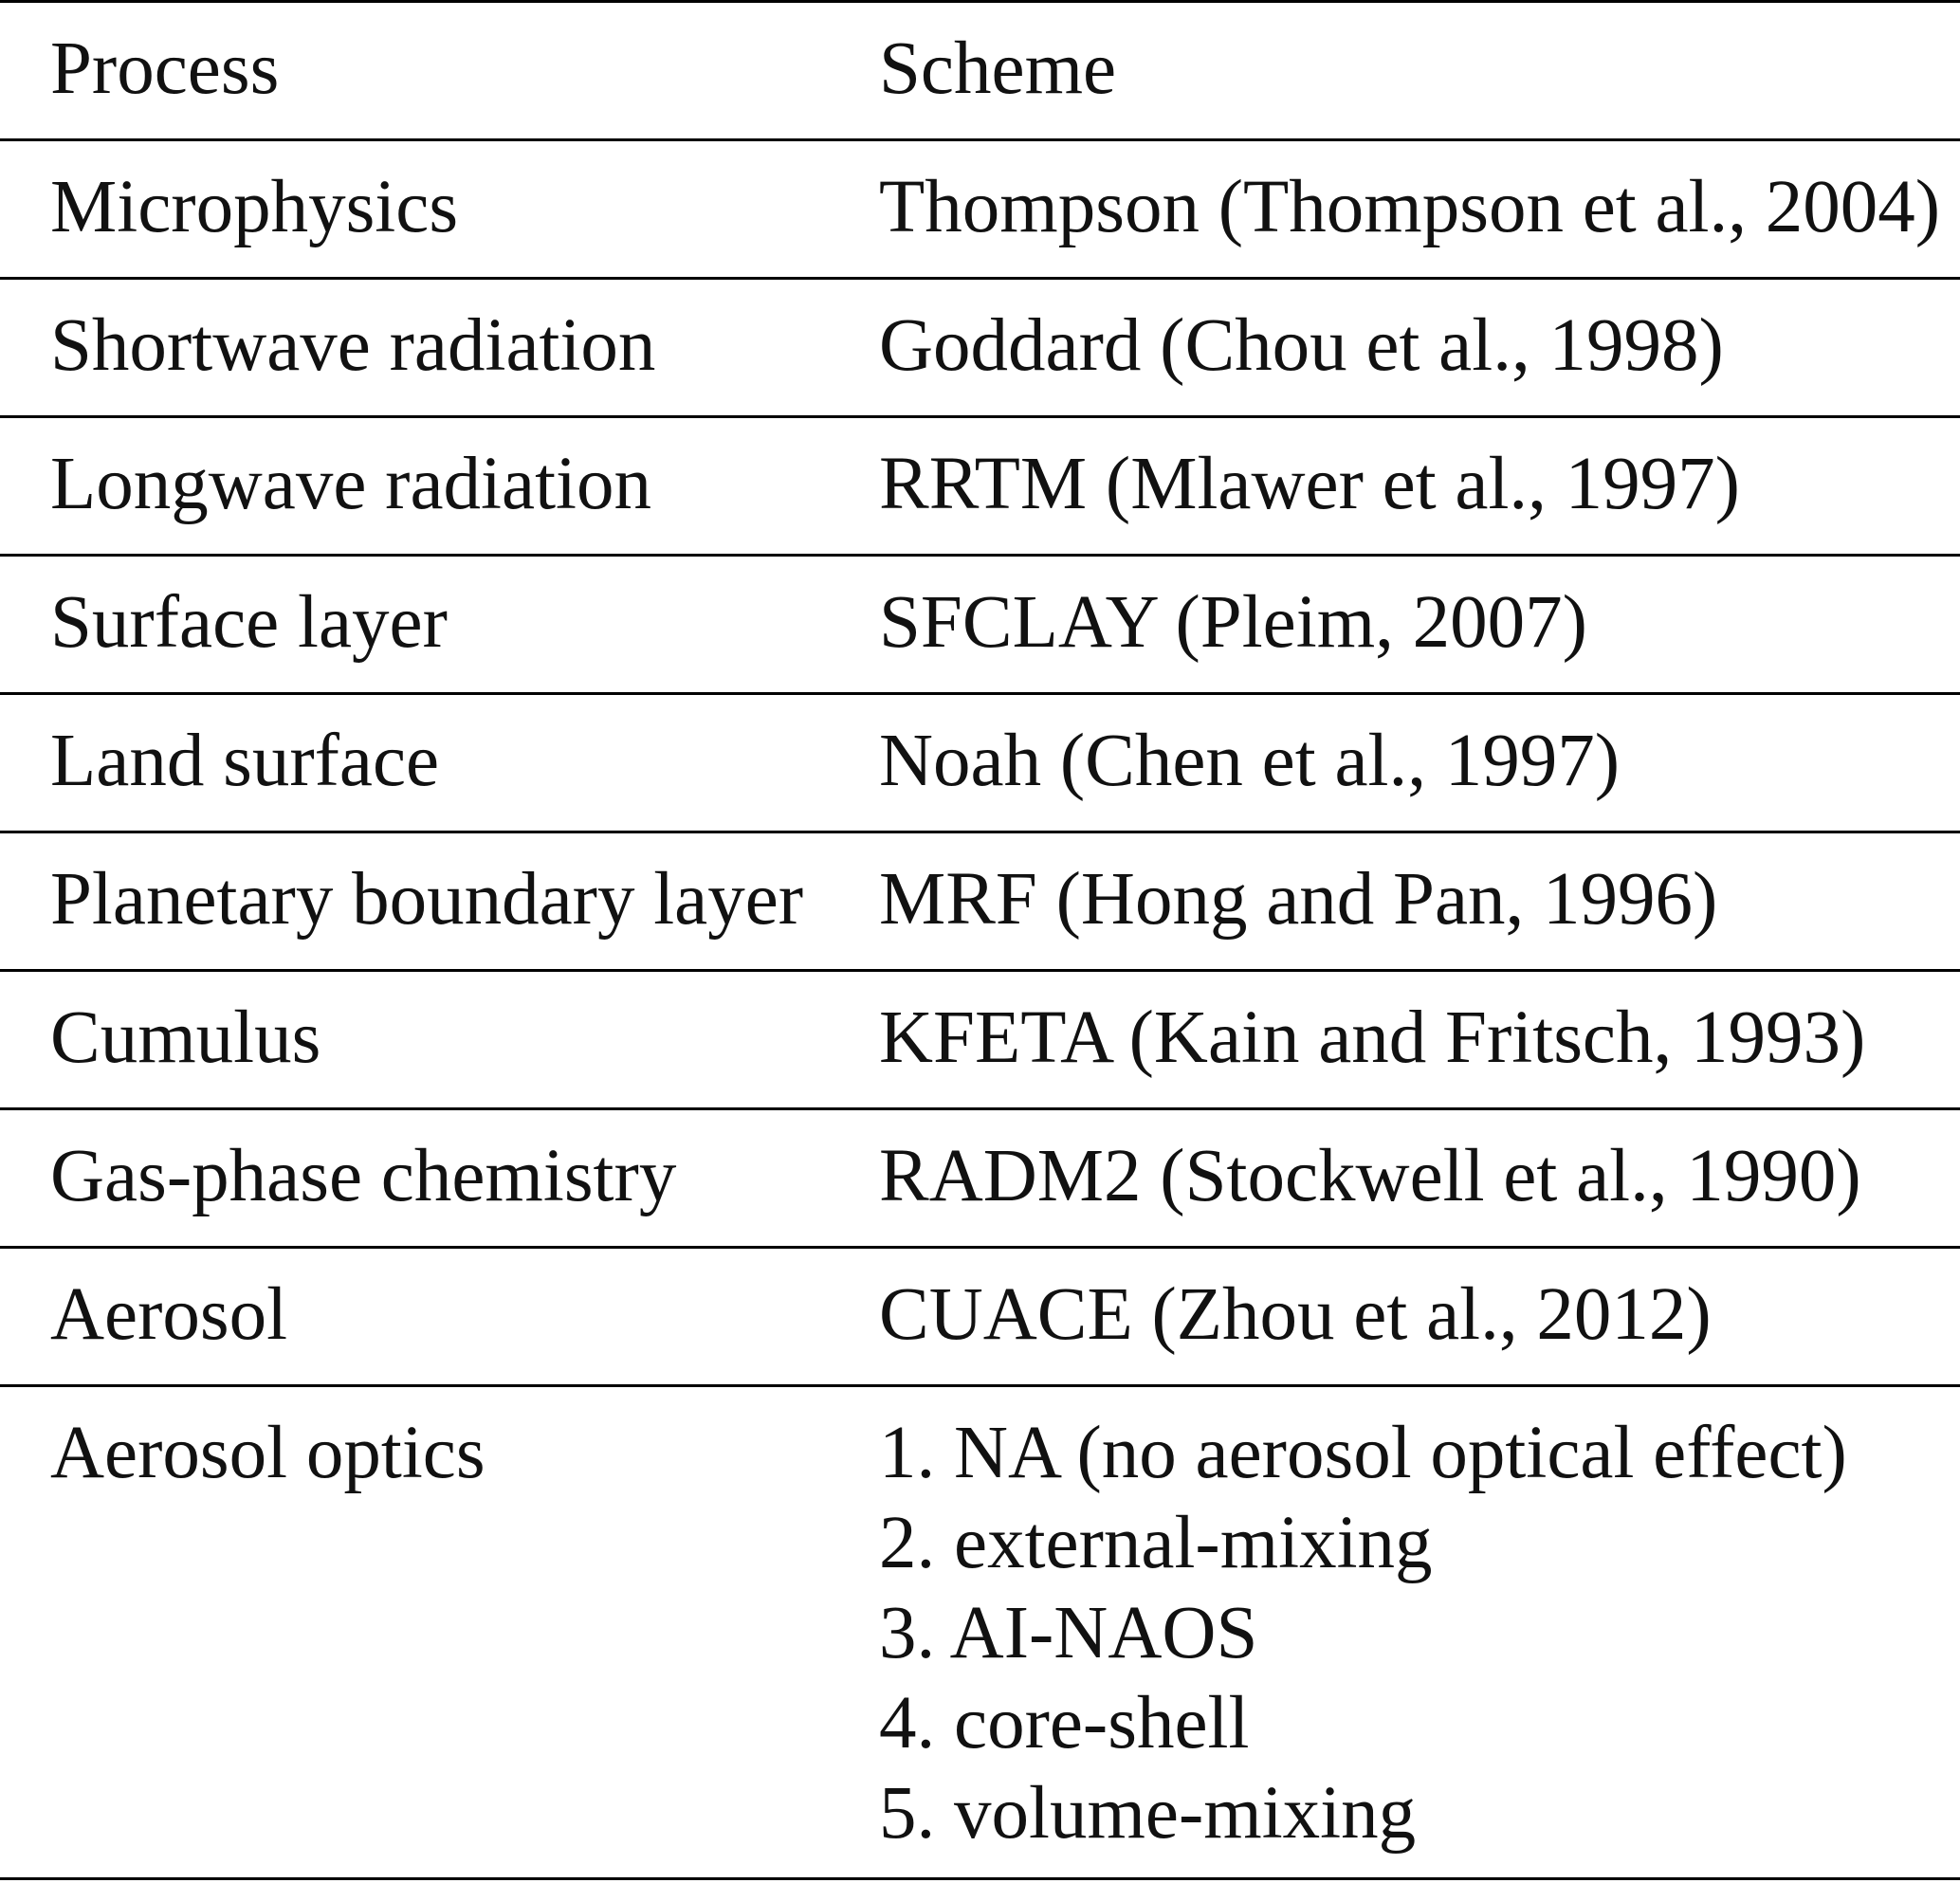 The width and height of the screenshot is (1960, 1883). Describe the element at coordinates (1250, 761) in the screenshot. I see `table-cell: Noah (Chen et al., 1997)` at that location.